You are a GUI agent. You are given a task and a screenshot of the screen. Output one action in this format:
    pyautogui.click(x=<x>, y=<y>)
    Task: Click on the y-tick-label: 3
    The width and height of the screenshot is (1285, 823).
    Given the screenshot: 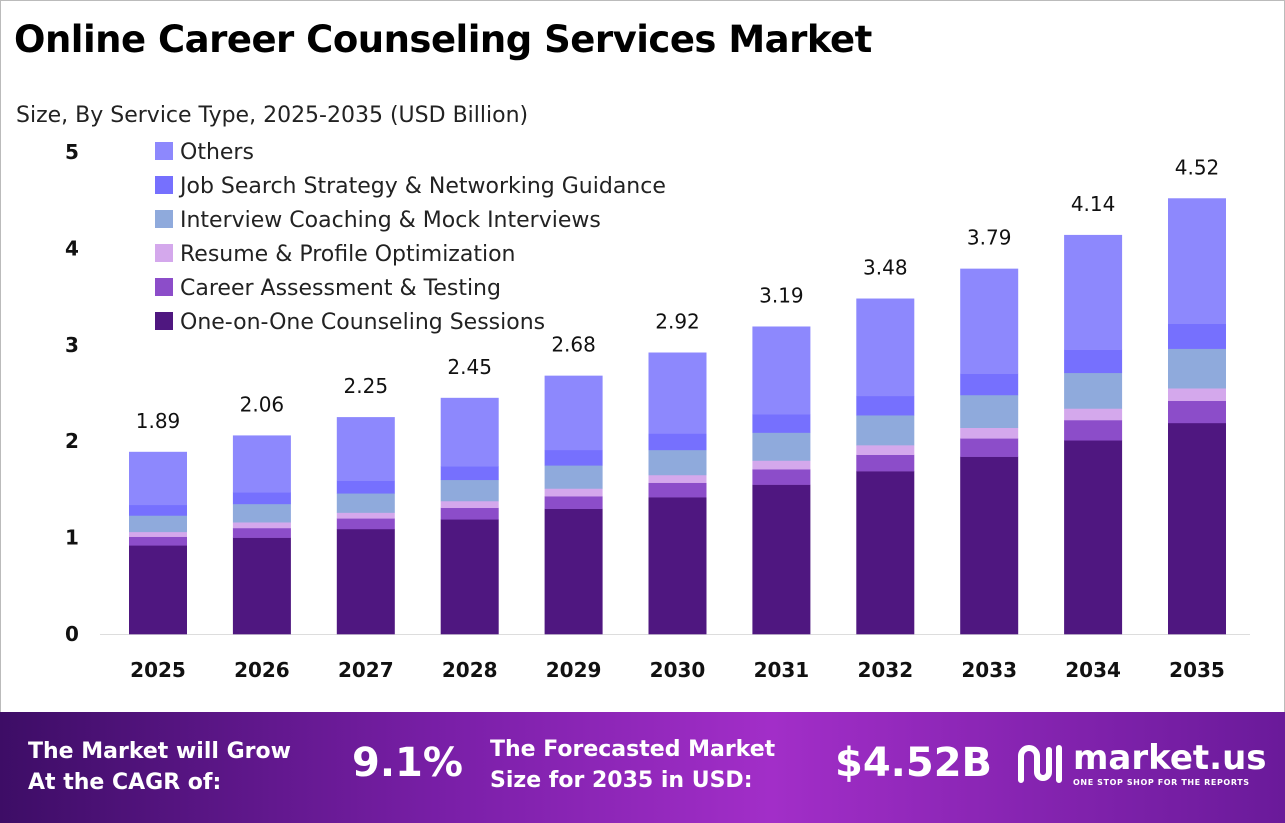 What is the action you would take?
    pyautogui.click(x=72, y=345)
    